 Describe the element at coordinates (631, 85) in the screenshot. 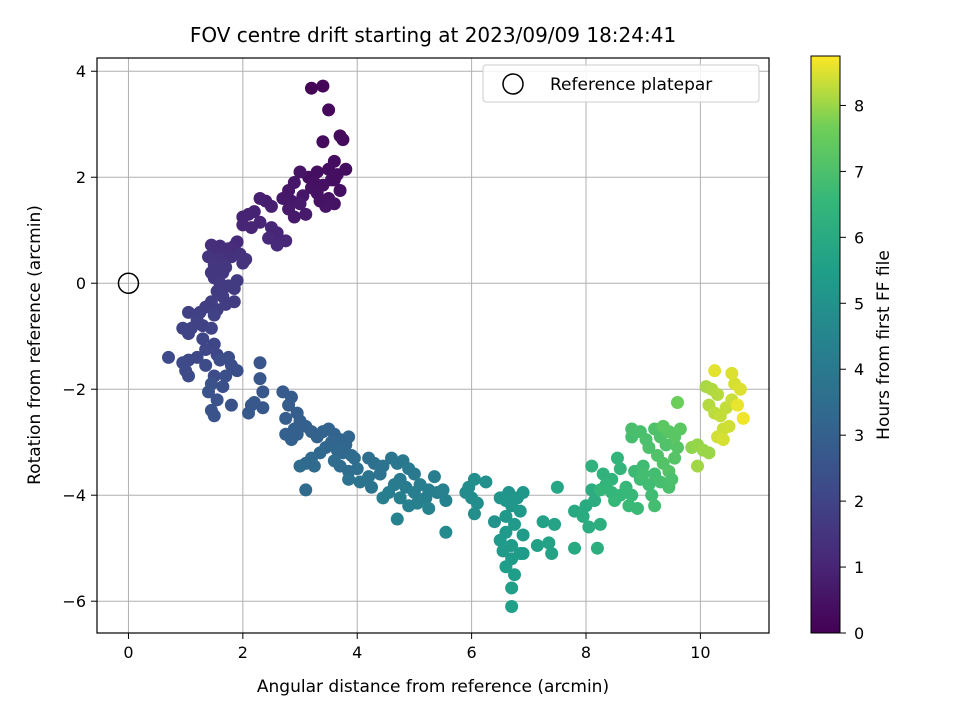

I see `legend-entry-label: Reference platepar` at that location.